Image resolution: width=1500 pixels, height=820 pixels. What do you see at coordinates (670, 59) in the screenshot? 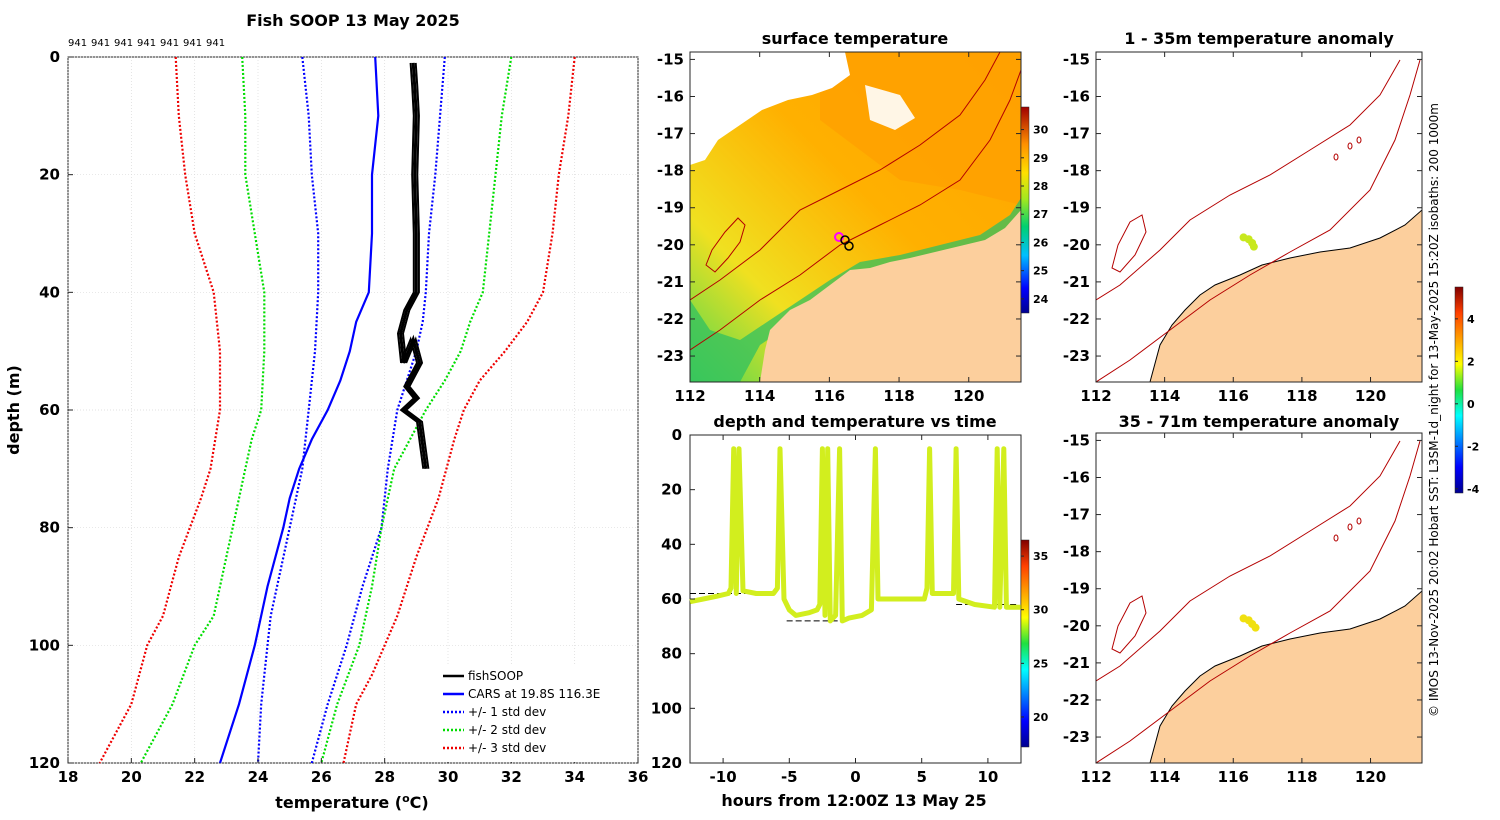
I see `sst-ytick-label: -15` at bounding box center [670, 59].